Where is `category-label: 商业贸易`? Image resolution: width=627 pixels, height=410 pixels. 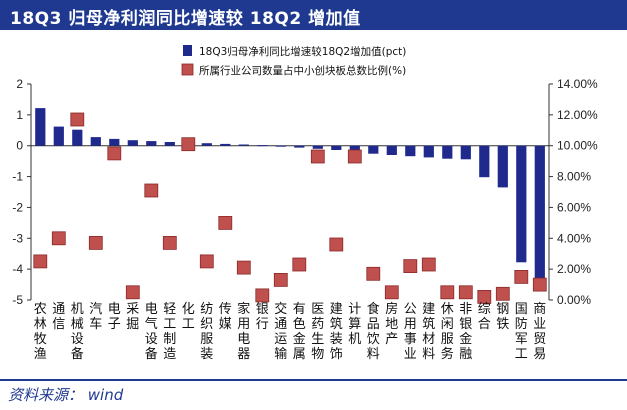
category-label: 商业贸易 is located at coordinates (539, 332).